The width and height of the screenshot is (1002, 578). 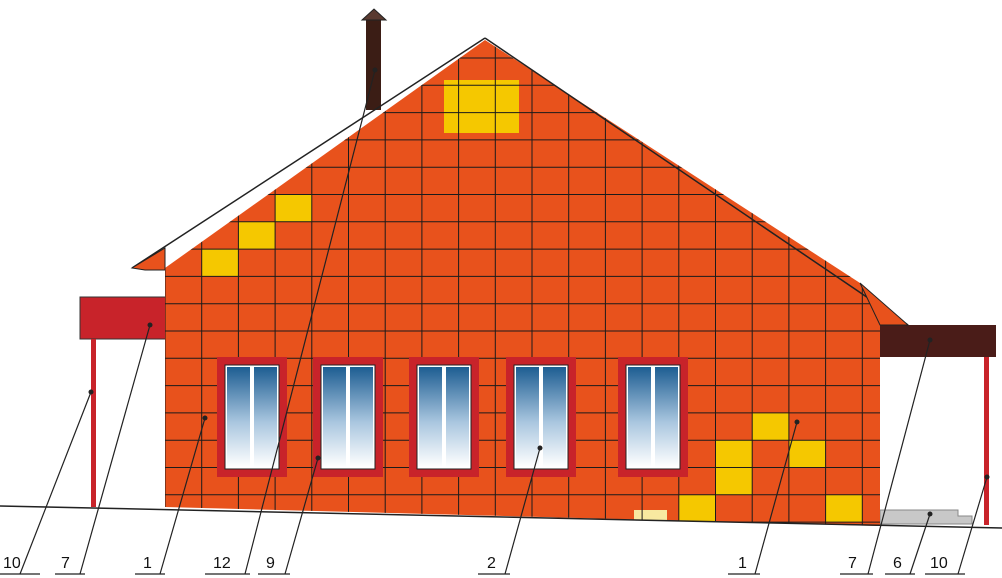 I want to click on callout-label-7-right: 7, so click(x=852, y=563).